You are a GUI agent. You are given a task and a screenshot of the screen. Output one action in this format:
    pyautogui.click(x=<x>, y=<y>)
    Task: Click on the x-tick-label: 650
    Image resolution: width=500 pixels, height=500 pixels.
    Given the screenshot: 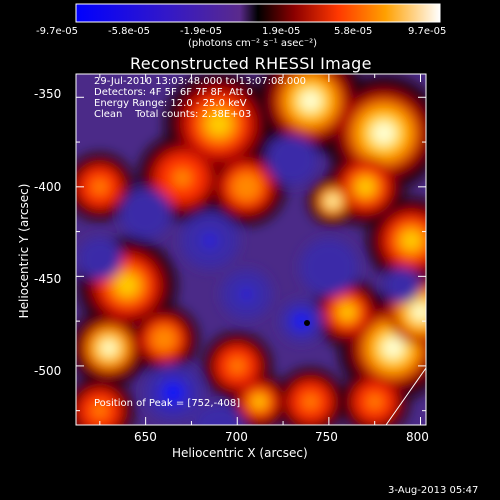 What is the action you would take?
    pyautogui.click(x=145, y=437)
    